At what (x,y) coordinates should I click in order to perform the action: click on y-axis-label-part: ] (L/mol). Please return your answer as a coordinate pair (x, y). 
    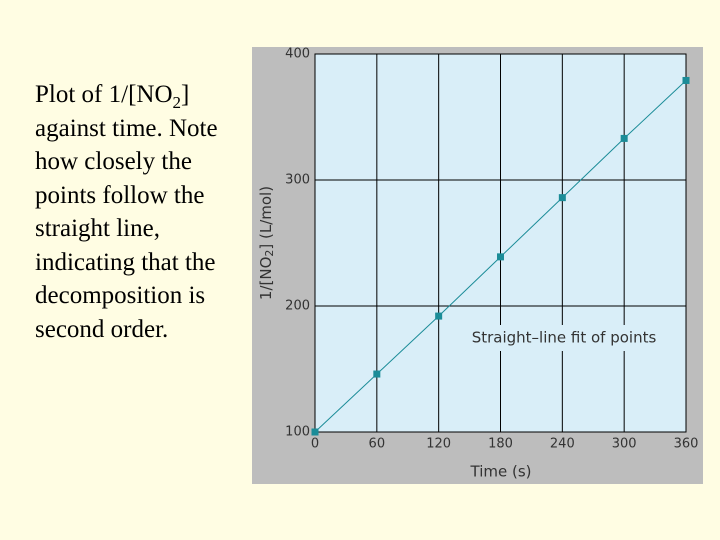
    Looking at the image, I should click on (266, 218).